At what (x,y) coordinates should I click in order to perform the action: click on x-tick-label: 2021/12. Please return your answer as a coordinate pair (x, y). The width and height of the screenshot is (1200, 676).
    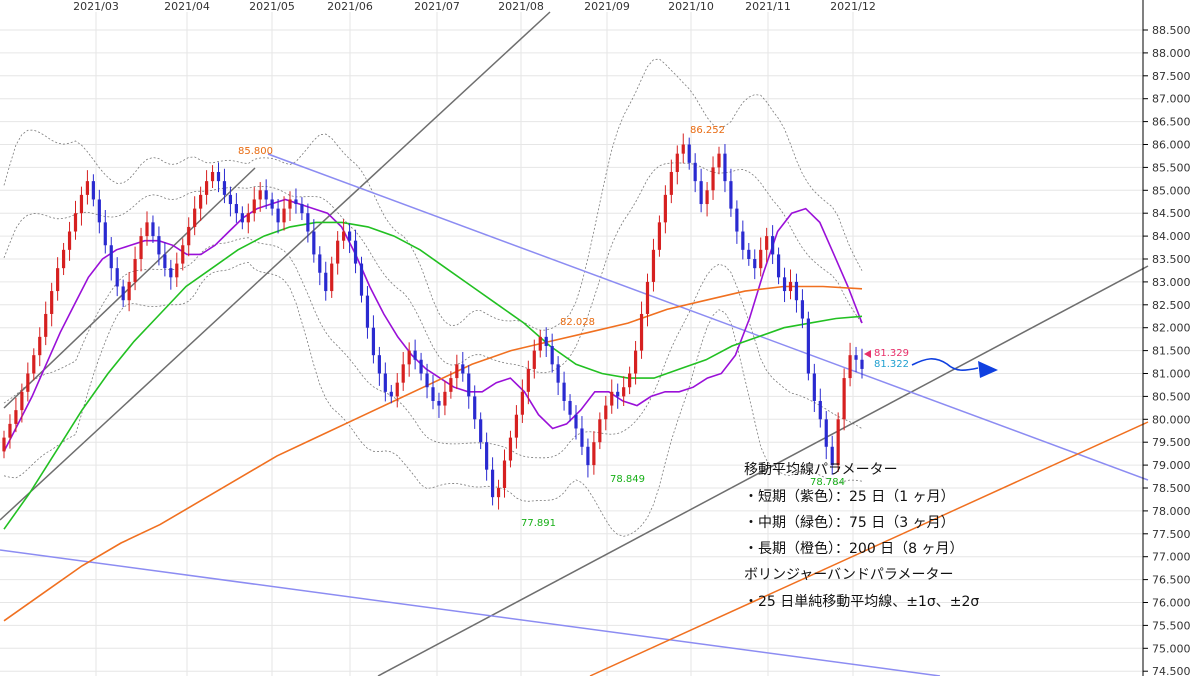
    Looking at the image, I should click on (853, 6).